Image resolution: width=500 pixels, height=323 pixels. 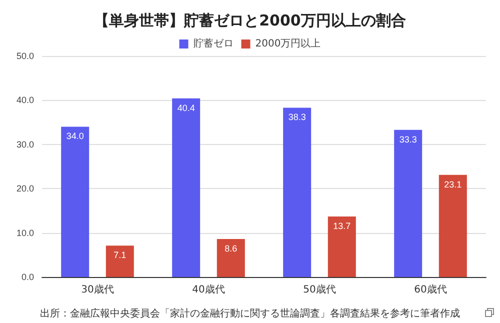 What do you see at coordinates (430, 290) in the screenshot?
I see `x-tick-label: 60歳代` at bounding box center [430, 290].